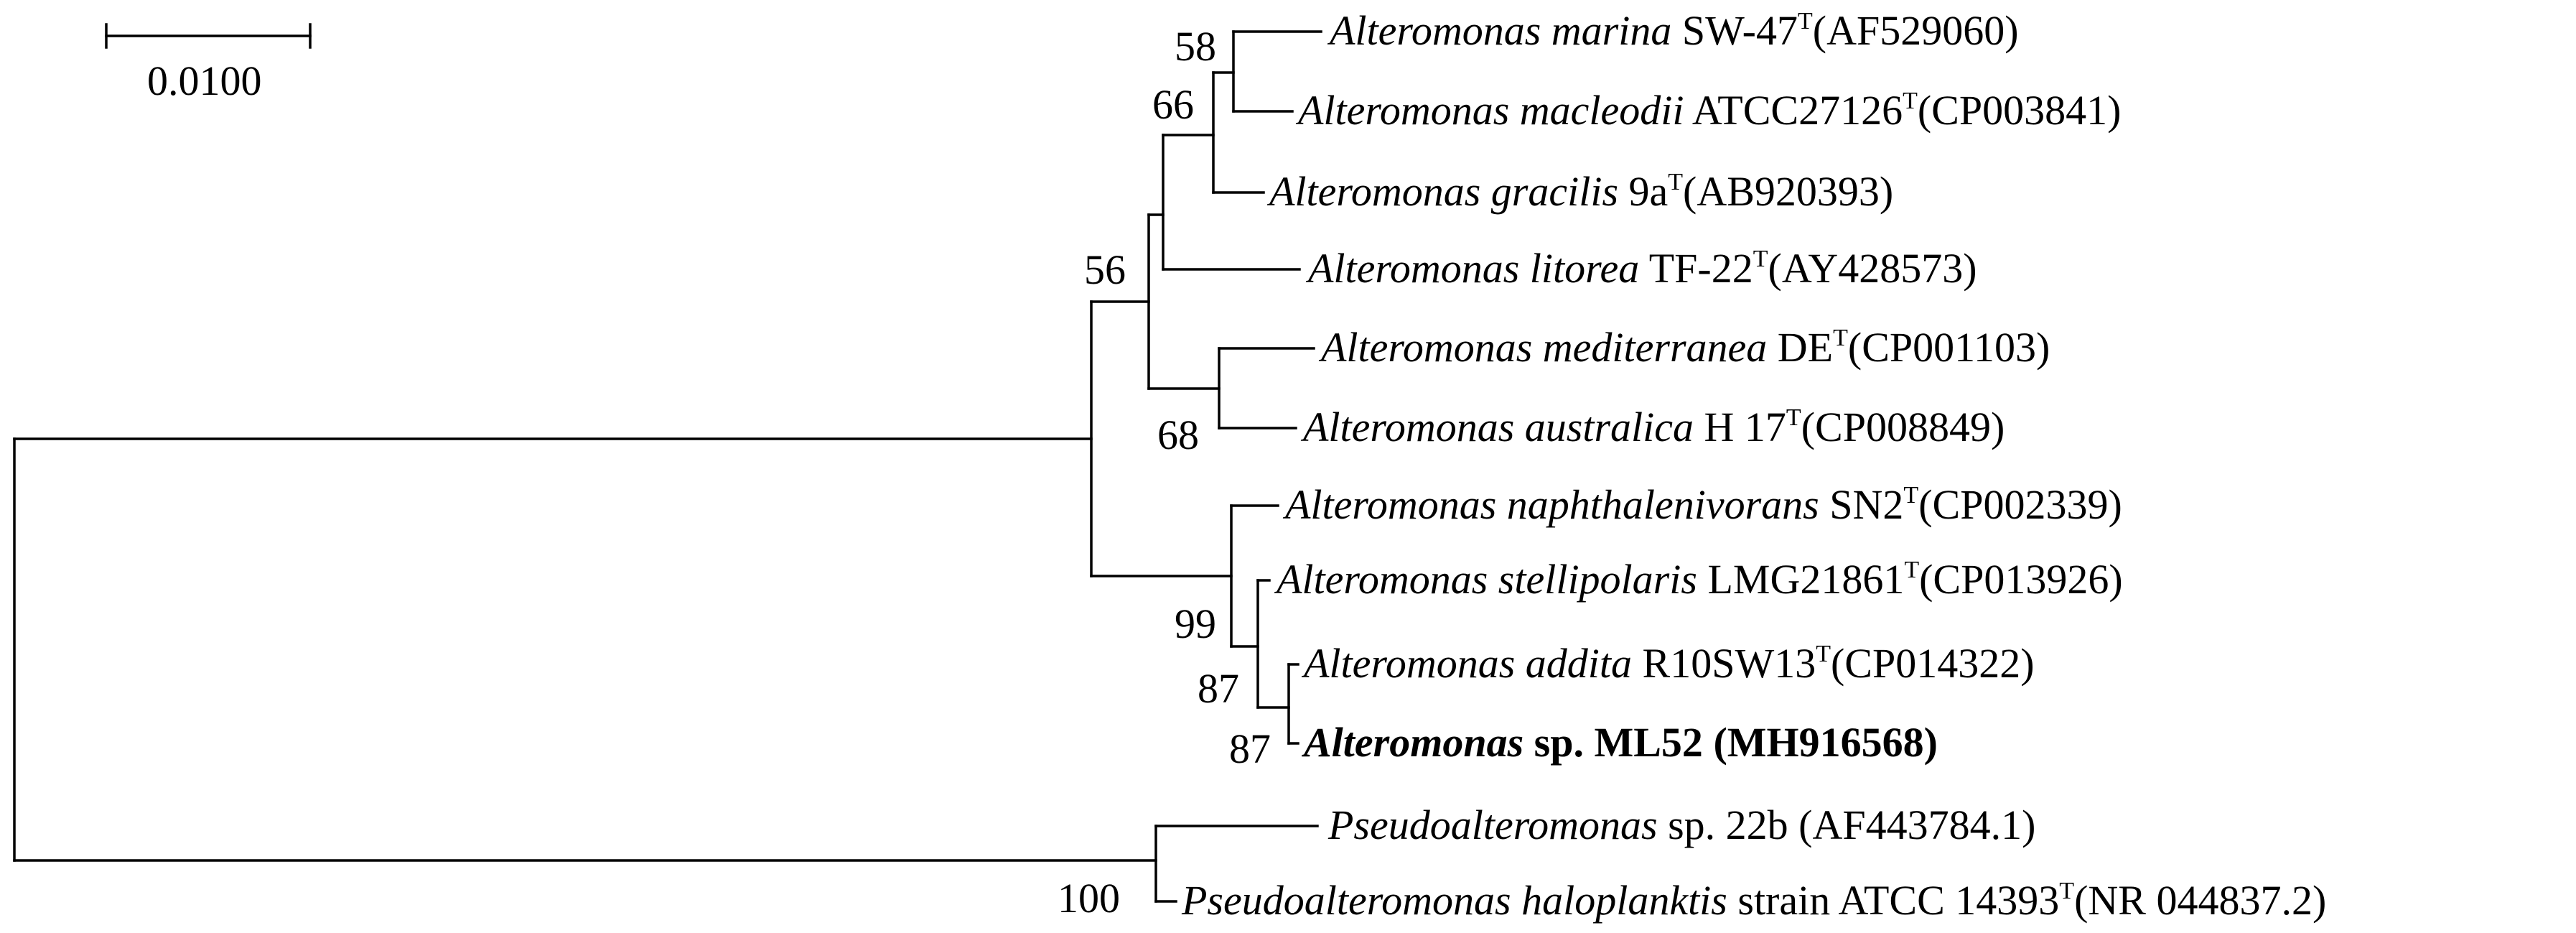 The image size is (2576, 933). Describe the element at coordinates (1673, 31) in the screenshot. I see `taxon-label-alteromonas-marina: Alteromonas marina SW-47T(AF529060)` at that location.